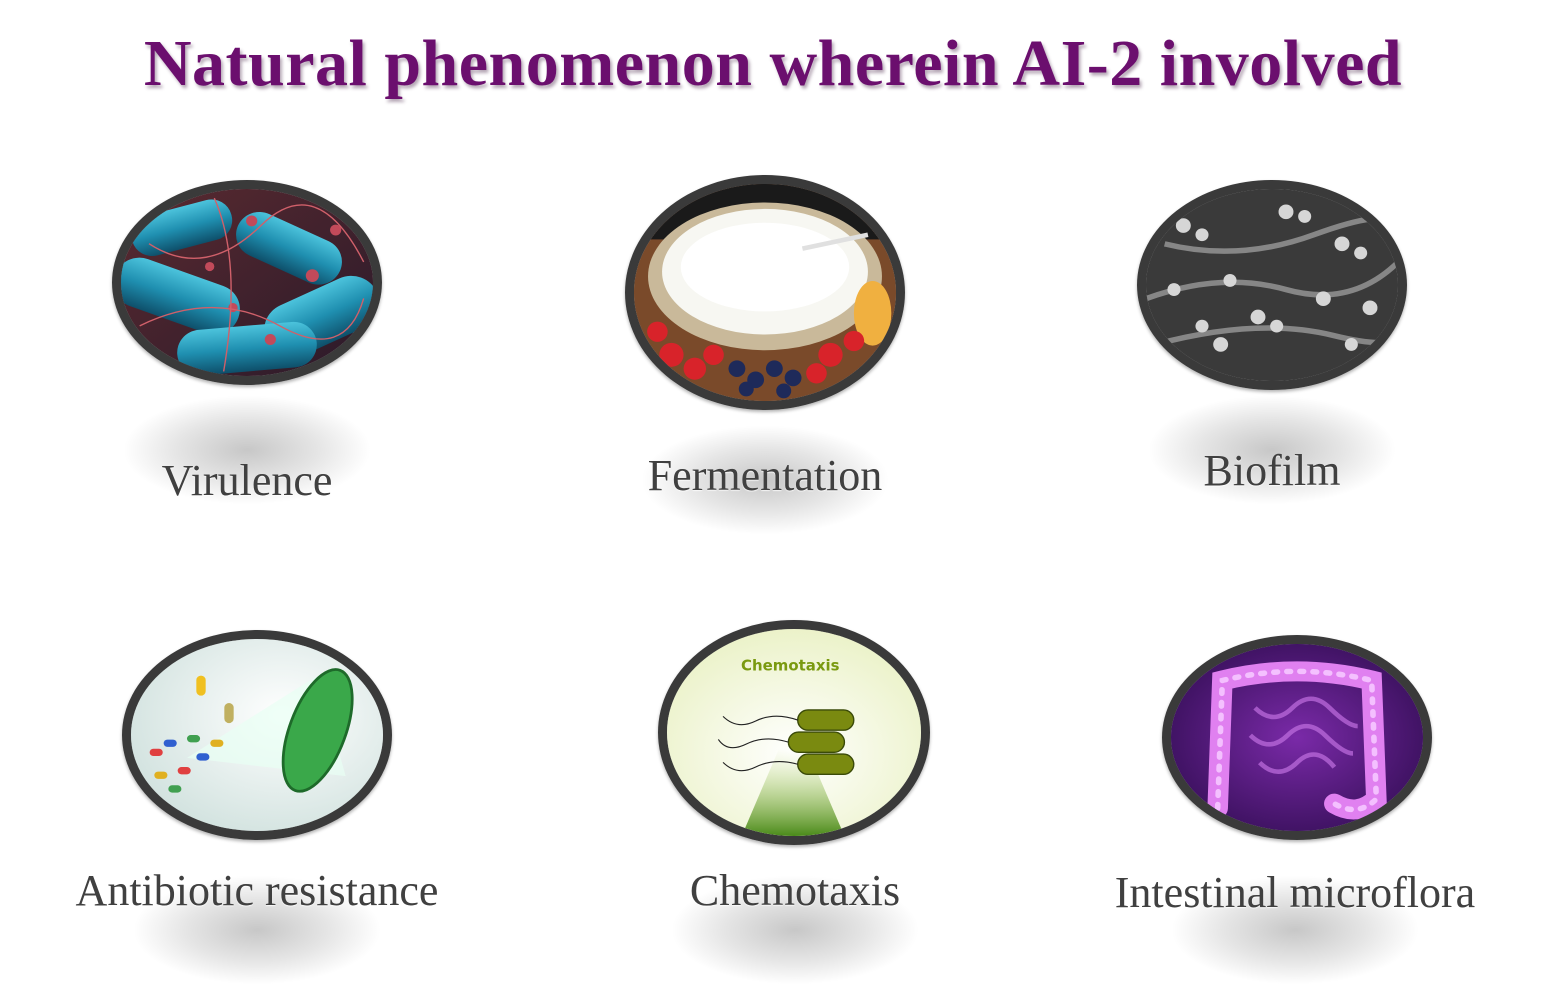 This screenshot has height=998, width=1546. Describe the element at coordinates (257, 930) in the screenshot. I see `antibiotic-resistance-shadow` at that location.